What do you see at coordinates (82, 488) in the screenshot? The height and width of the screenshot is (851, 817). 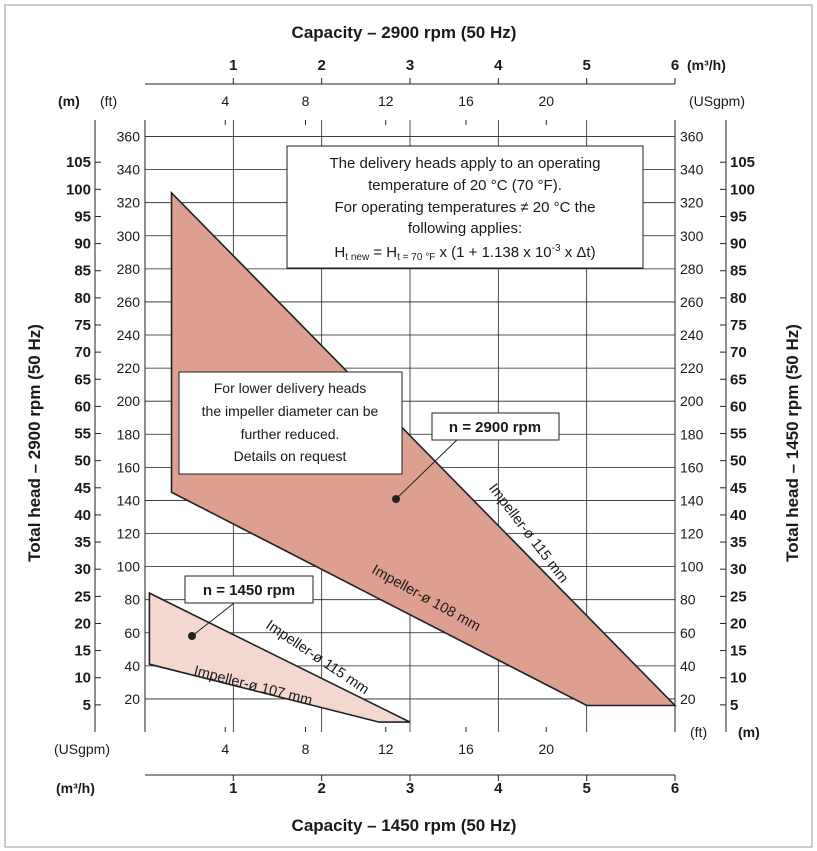 I see `tick-label-m-left-8: 45` at bounding box center [82, 488].